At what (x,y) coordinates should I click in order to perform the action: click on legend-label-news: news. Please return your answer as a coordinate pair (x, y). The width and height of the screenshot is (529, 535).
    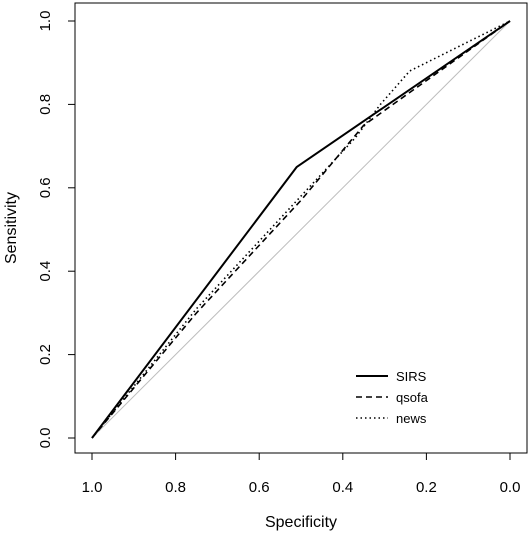
    Looking at the image, I should click on (411, 418).